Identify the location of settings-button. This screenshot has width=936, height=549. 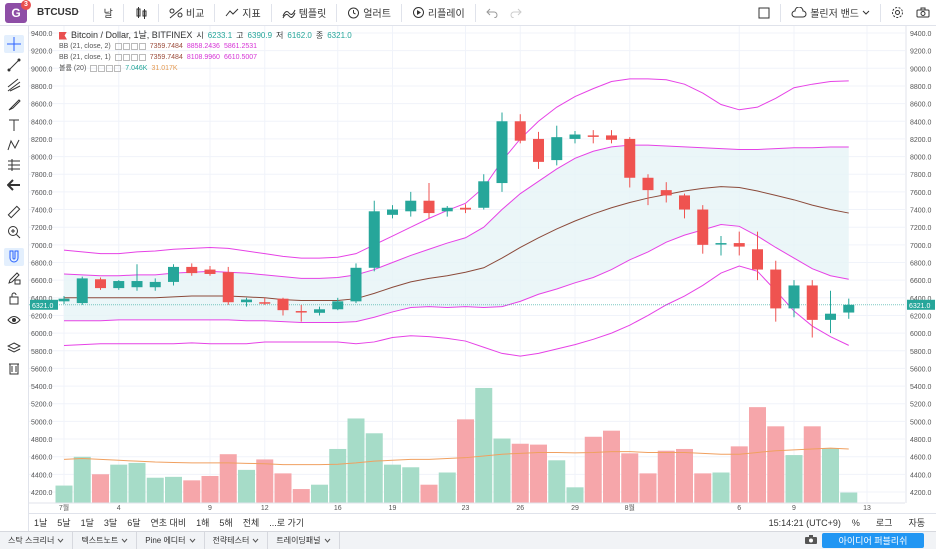
(897, 13).